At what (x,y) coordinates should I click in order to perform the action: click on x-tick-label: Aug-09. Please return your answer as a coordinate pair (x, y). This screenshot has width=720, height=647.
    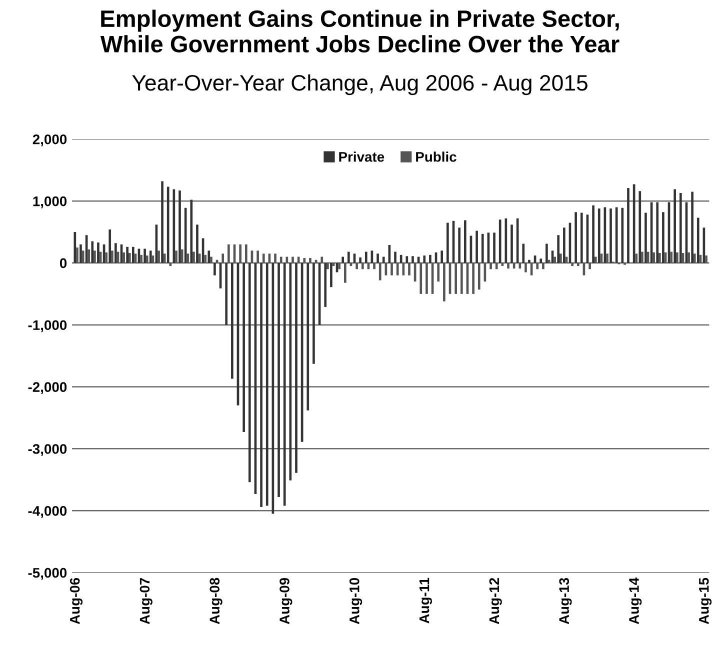
    Looking at the image, I should click on (286, 601).